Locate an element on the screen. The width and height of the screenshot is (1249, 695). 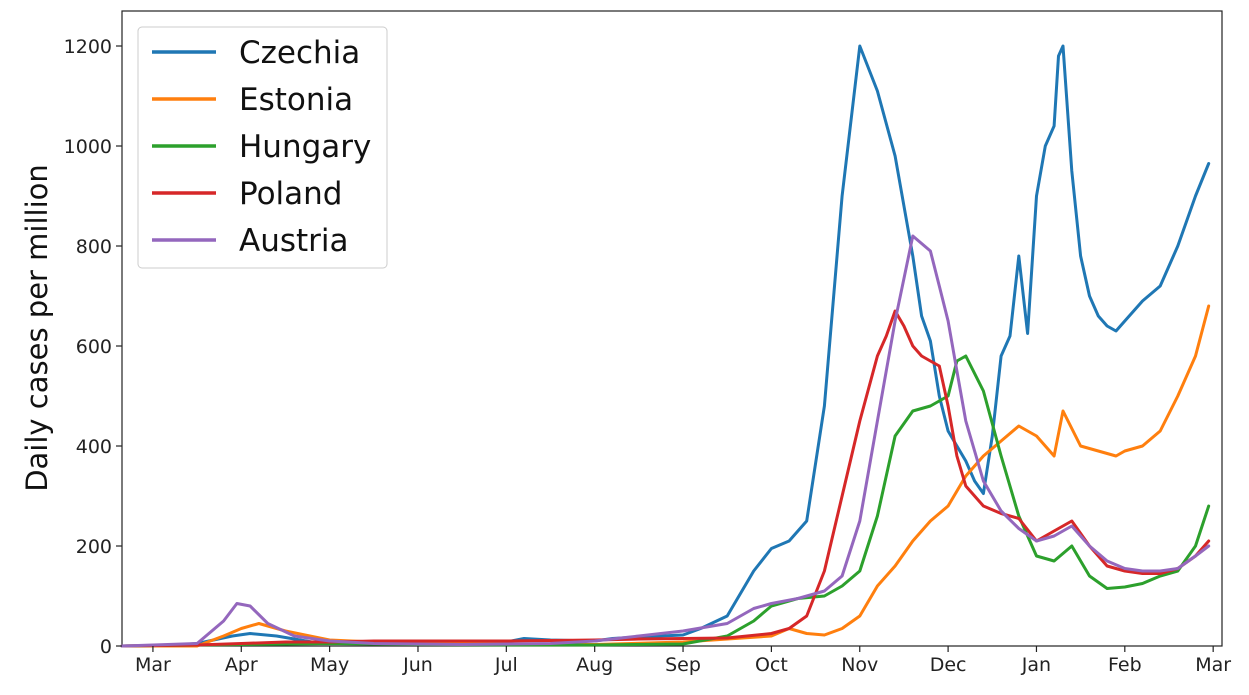
x-tick-label: Dec is located at coordinates (948, 665).